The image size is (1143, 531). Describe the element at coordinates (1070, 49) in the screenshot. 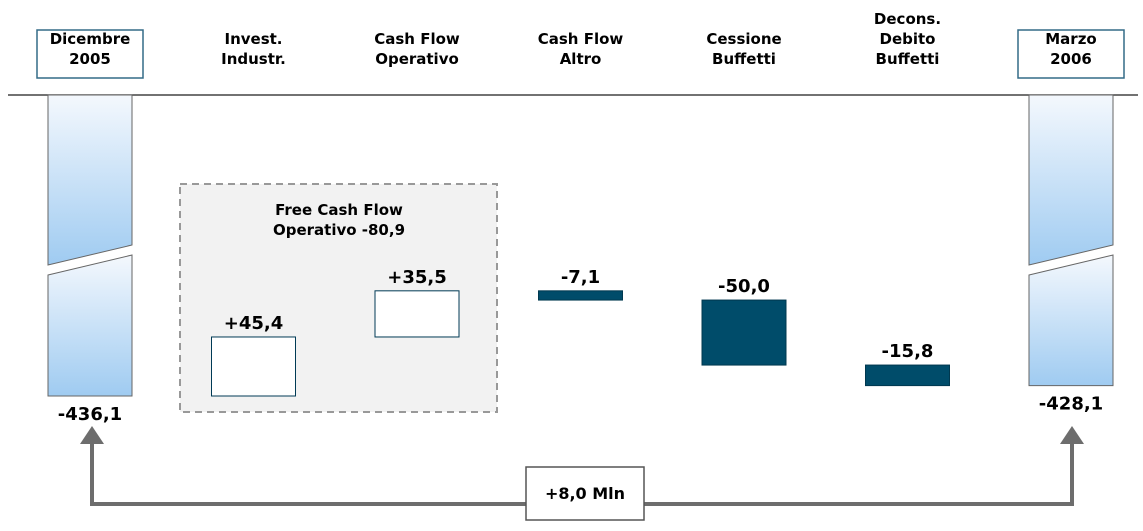

I see `category-label: Marzo 2006` at that location.